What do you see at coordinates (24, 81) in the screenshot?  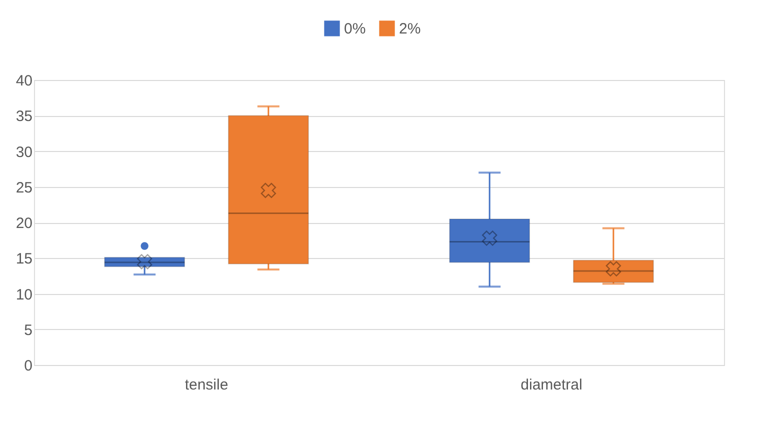 I see `y-tick-label: 40` at bounding box center [24, 81].